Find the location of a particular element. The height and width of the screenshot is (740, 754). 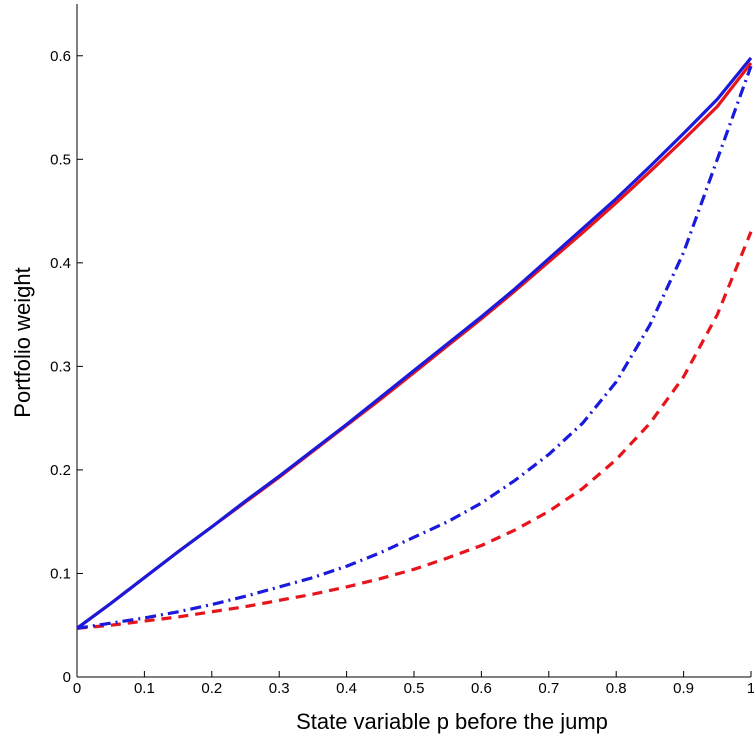

y-axis-ticks: 0 0.1 0.2 0.3 0.4 0.5 0.6 is located at coordinates (66, 367).